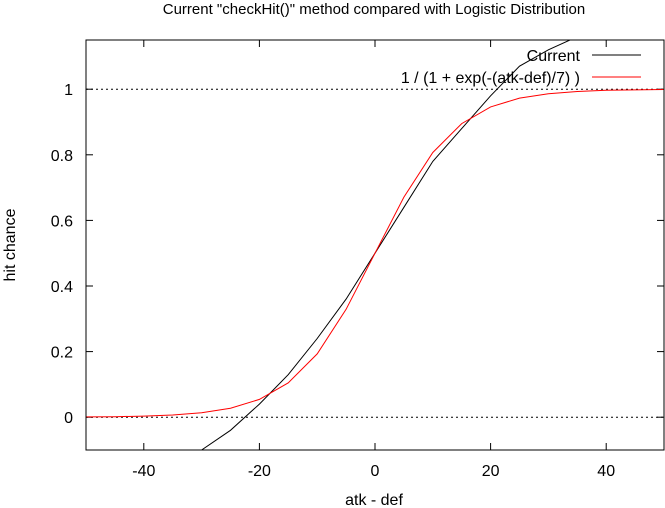  What do you see at coordinates (10, 244) in the screenshot?
I see `y-axis-label: hit chance` at bounding box center [10, 244].